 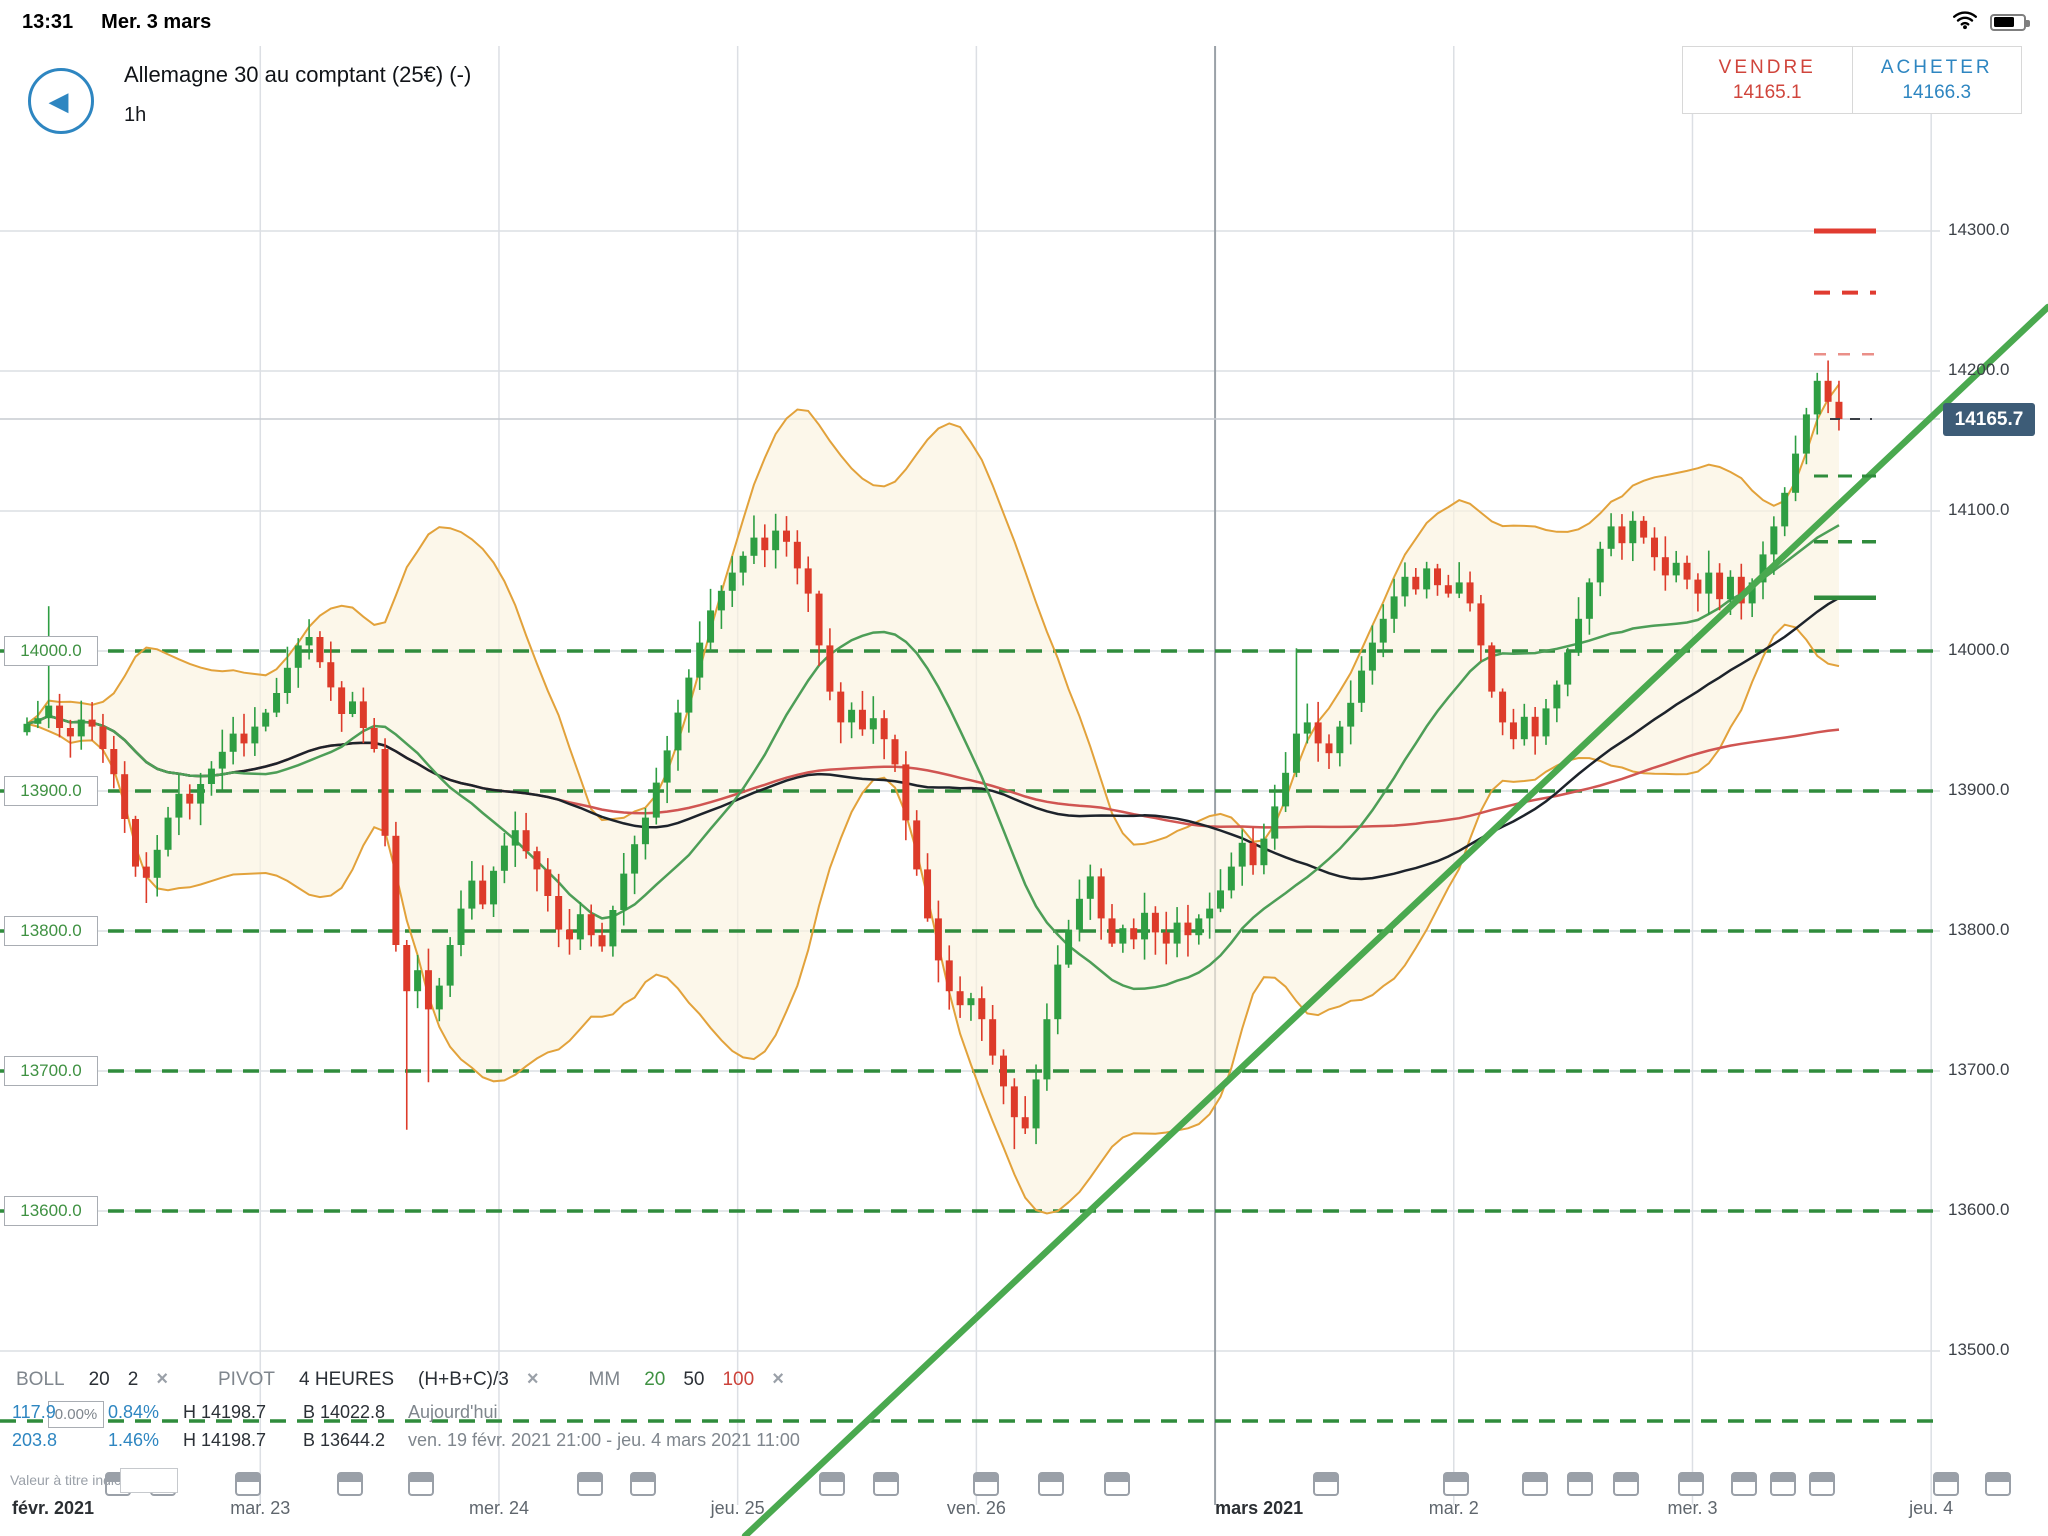 What do you see at coordinates (1937, 92) in the screenshot?
I see `buy-price: 14166.3` at bounding box center [1937, 92].